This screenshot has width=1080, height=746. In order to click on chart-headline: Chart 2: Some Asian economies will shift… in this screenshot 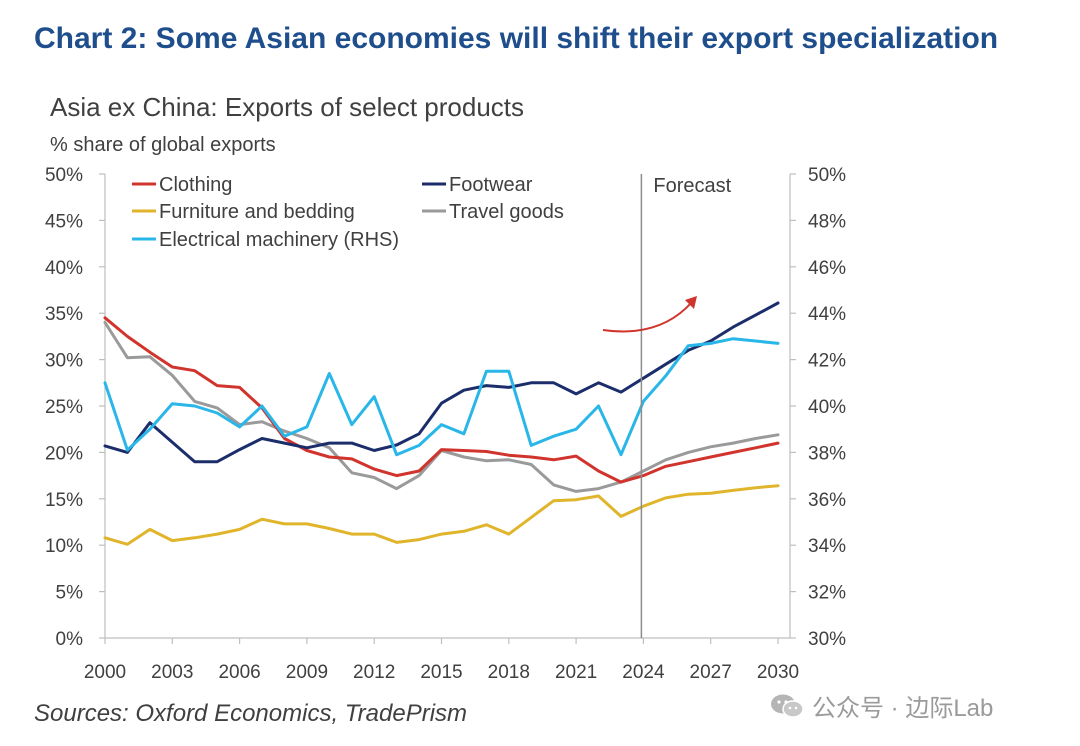, I will do `click(516, 38)`.